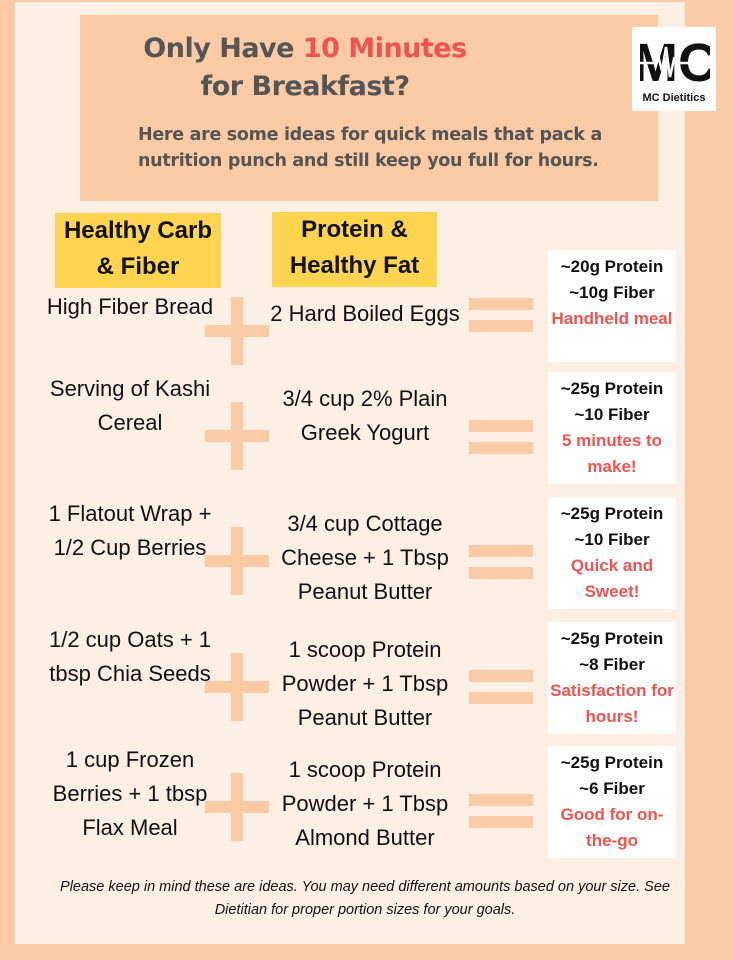 This screenshot has width=734, height=960. What do you see at coordinates (130, 793) in the screenshot?
I see `carb-fiber-item: 1 cup Frozen Berries + 1 tbsp Flax Meal` at bounding box center [130, 793].